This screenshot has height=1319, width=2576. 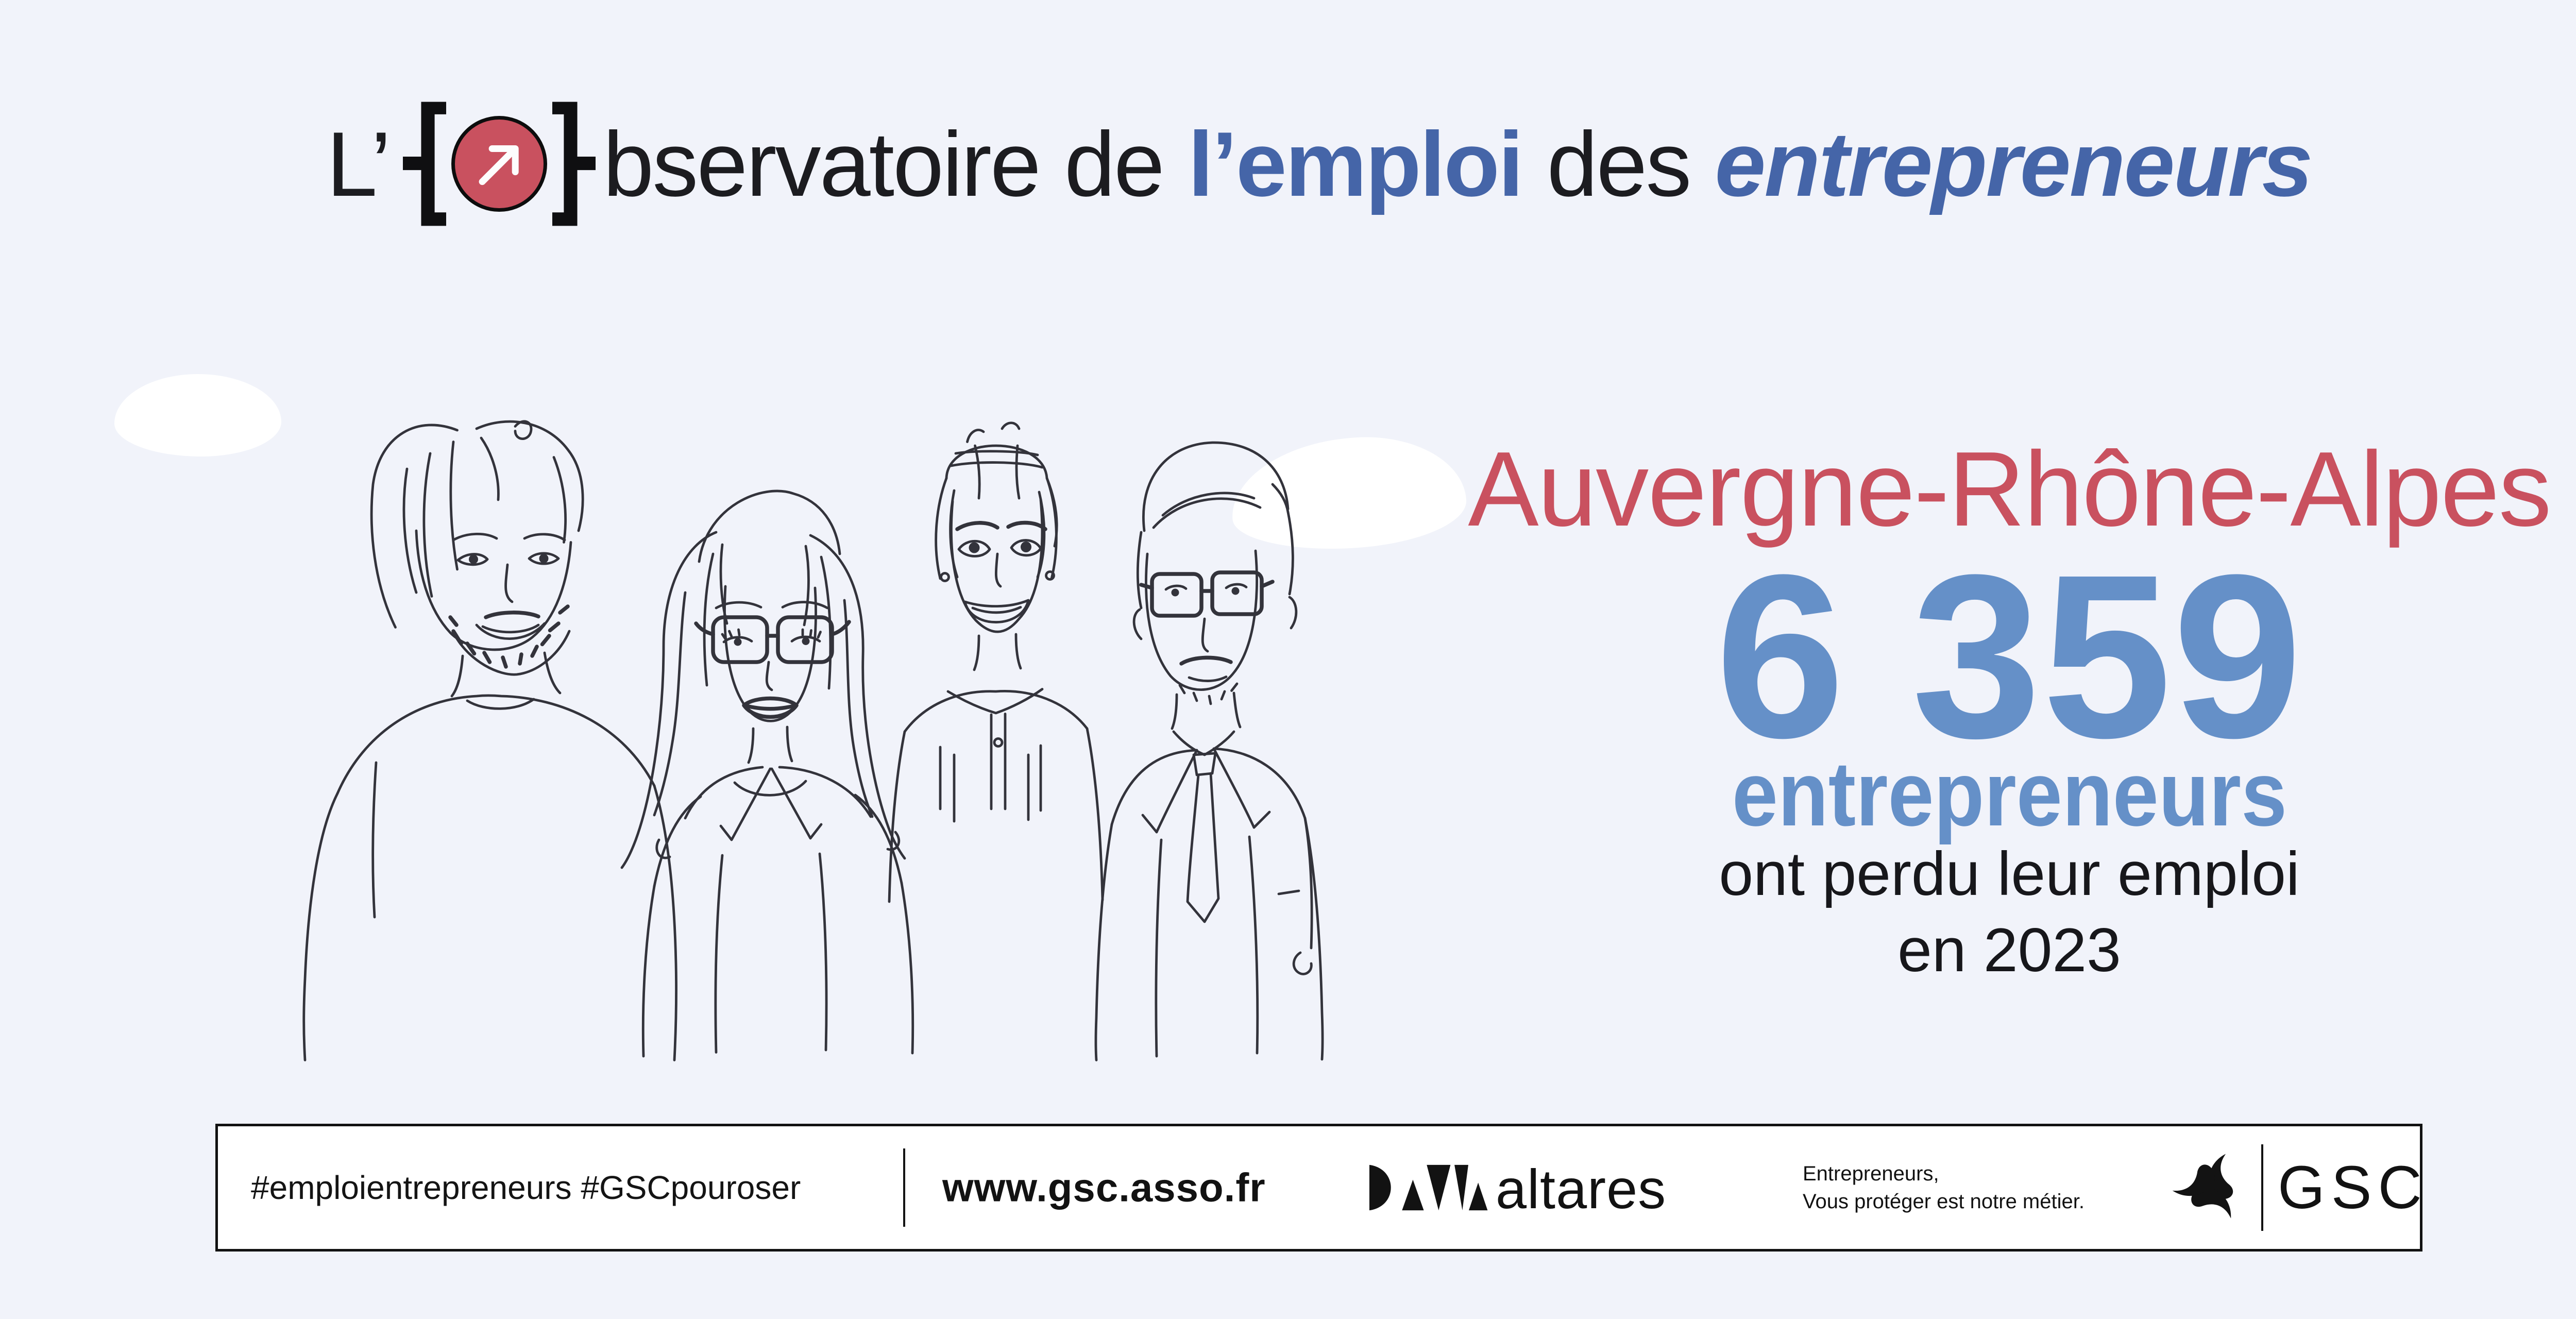 I want to click on title-prefix: L’, so click(x=359, y=163).